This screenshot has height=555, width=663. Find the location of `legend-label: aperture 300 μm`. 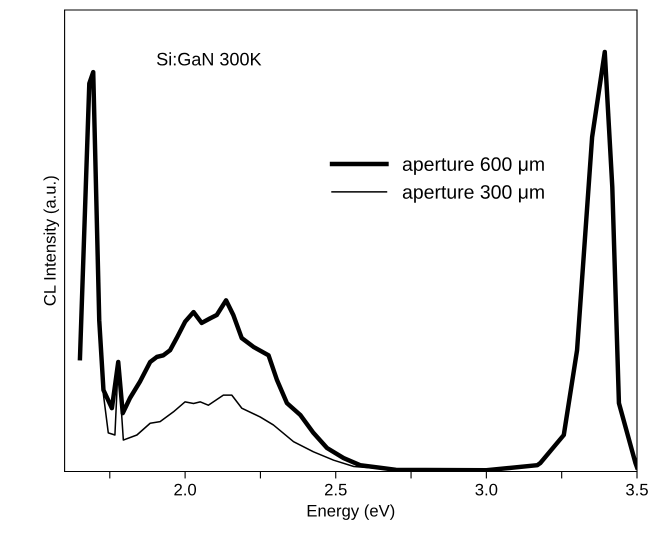

legend-label: aperture 300 μm is located at coordinates (473, 194).